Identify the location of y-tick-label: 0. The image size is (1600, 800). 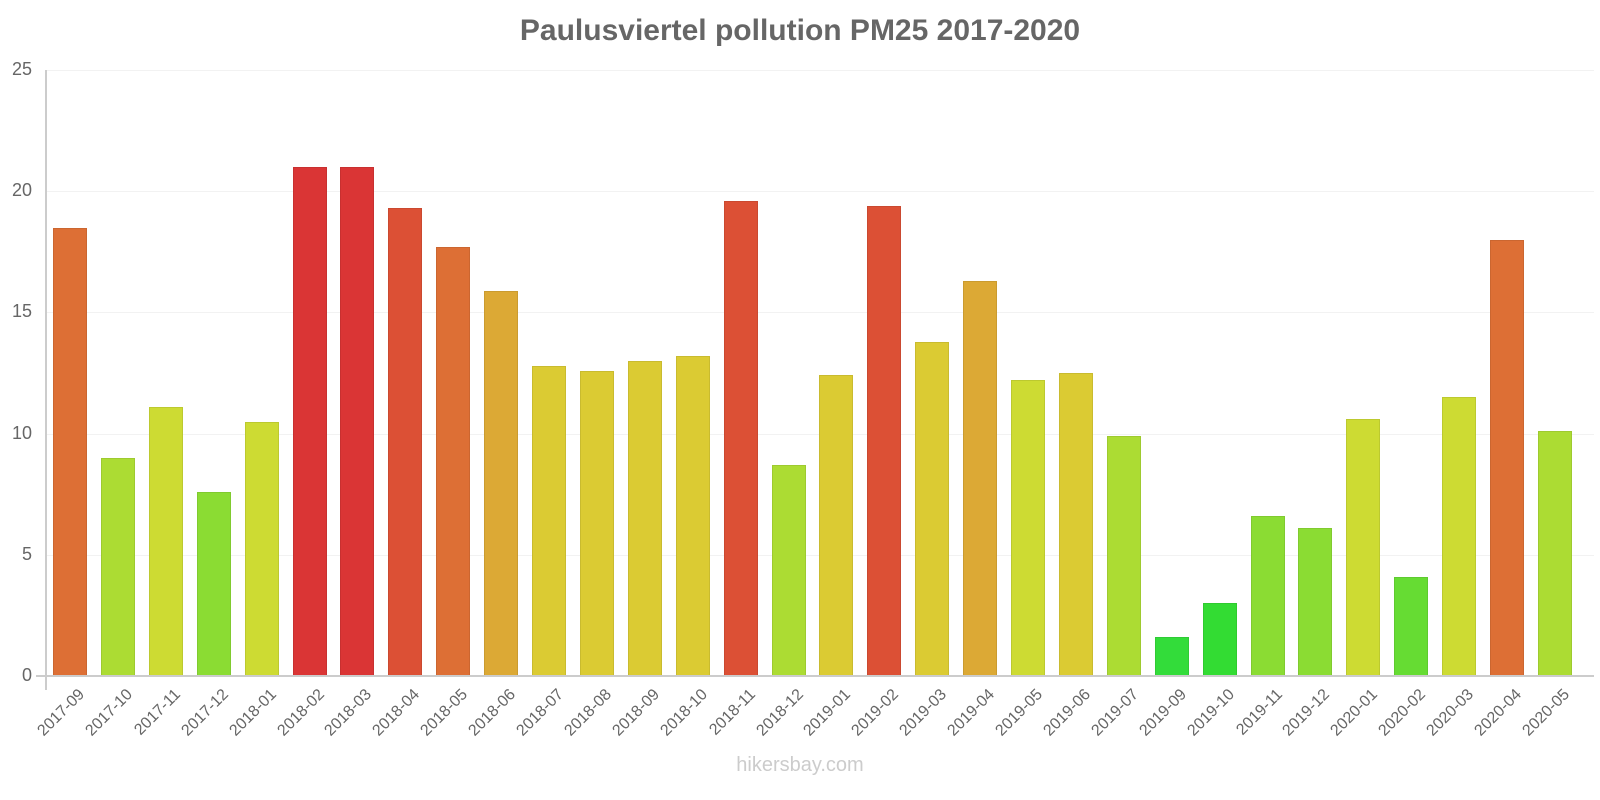
(26, 675).